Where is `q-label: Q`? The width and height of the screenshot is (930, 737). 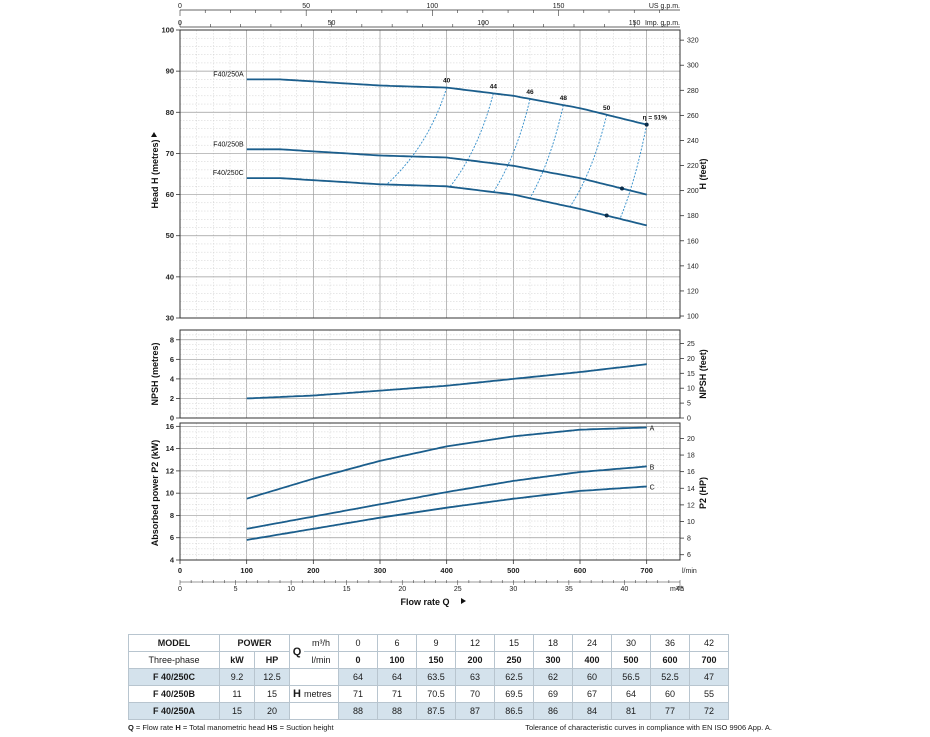 q-label: Q is located at coordinates (296, 651).